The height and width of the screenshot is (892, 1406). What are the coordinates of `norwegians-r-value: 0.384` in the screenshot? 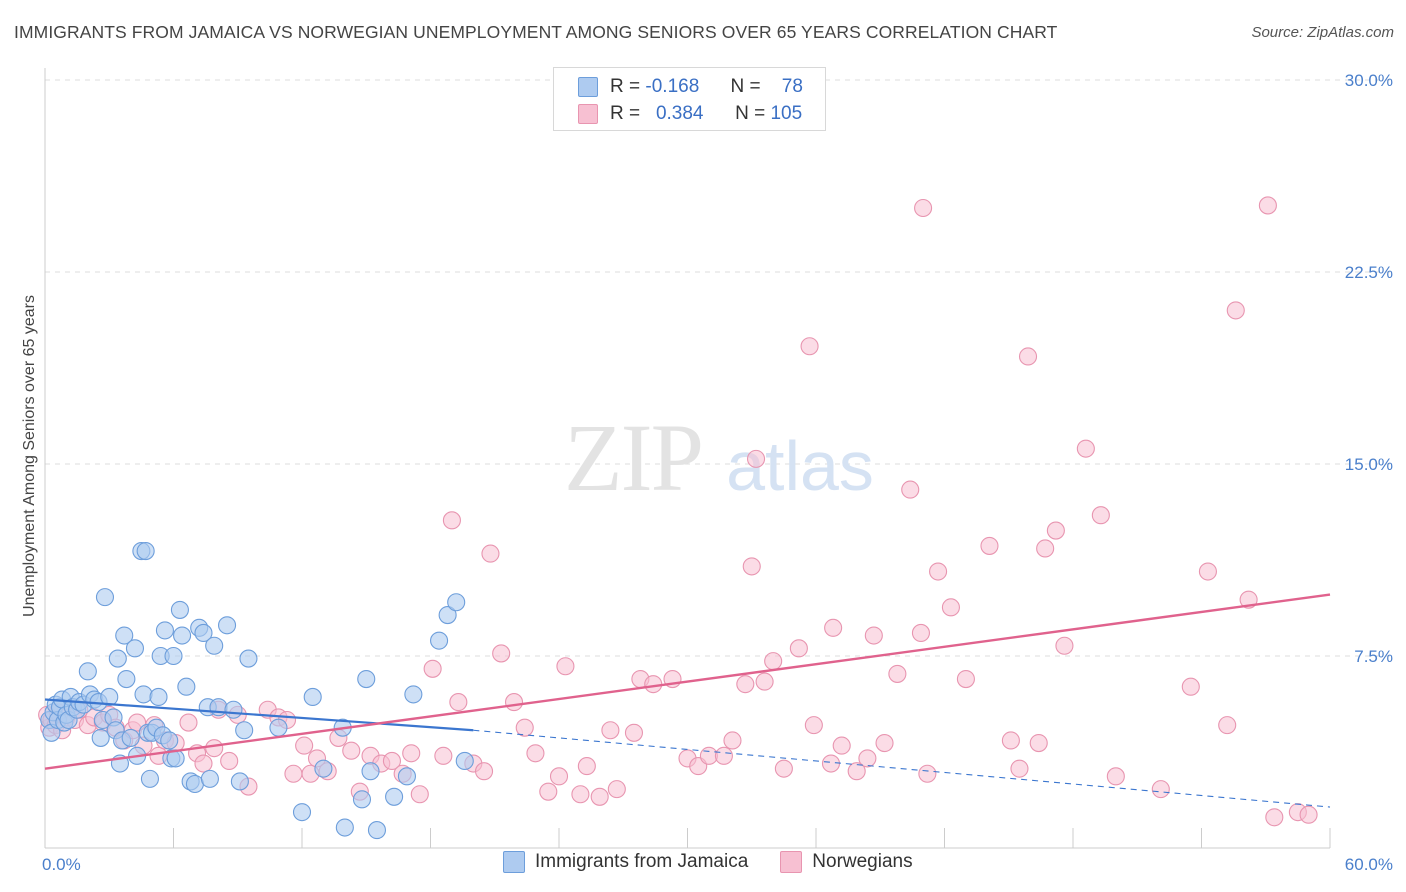 It's located at (679, 113).